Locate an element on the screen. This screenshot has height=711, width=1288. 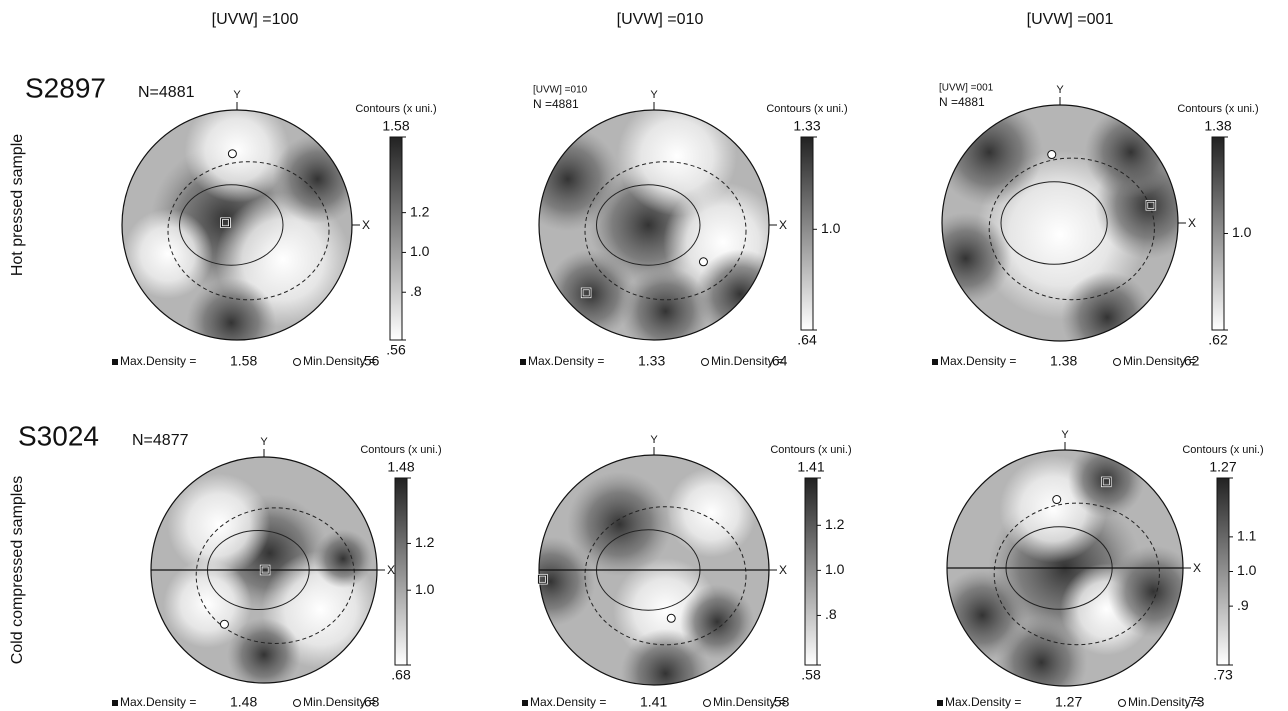
min-value: .64 is located at coordinates (778, 361).